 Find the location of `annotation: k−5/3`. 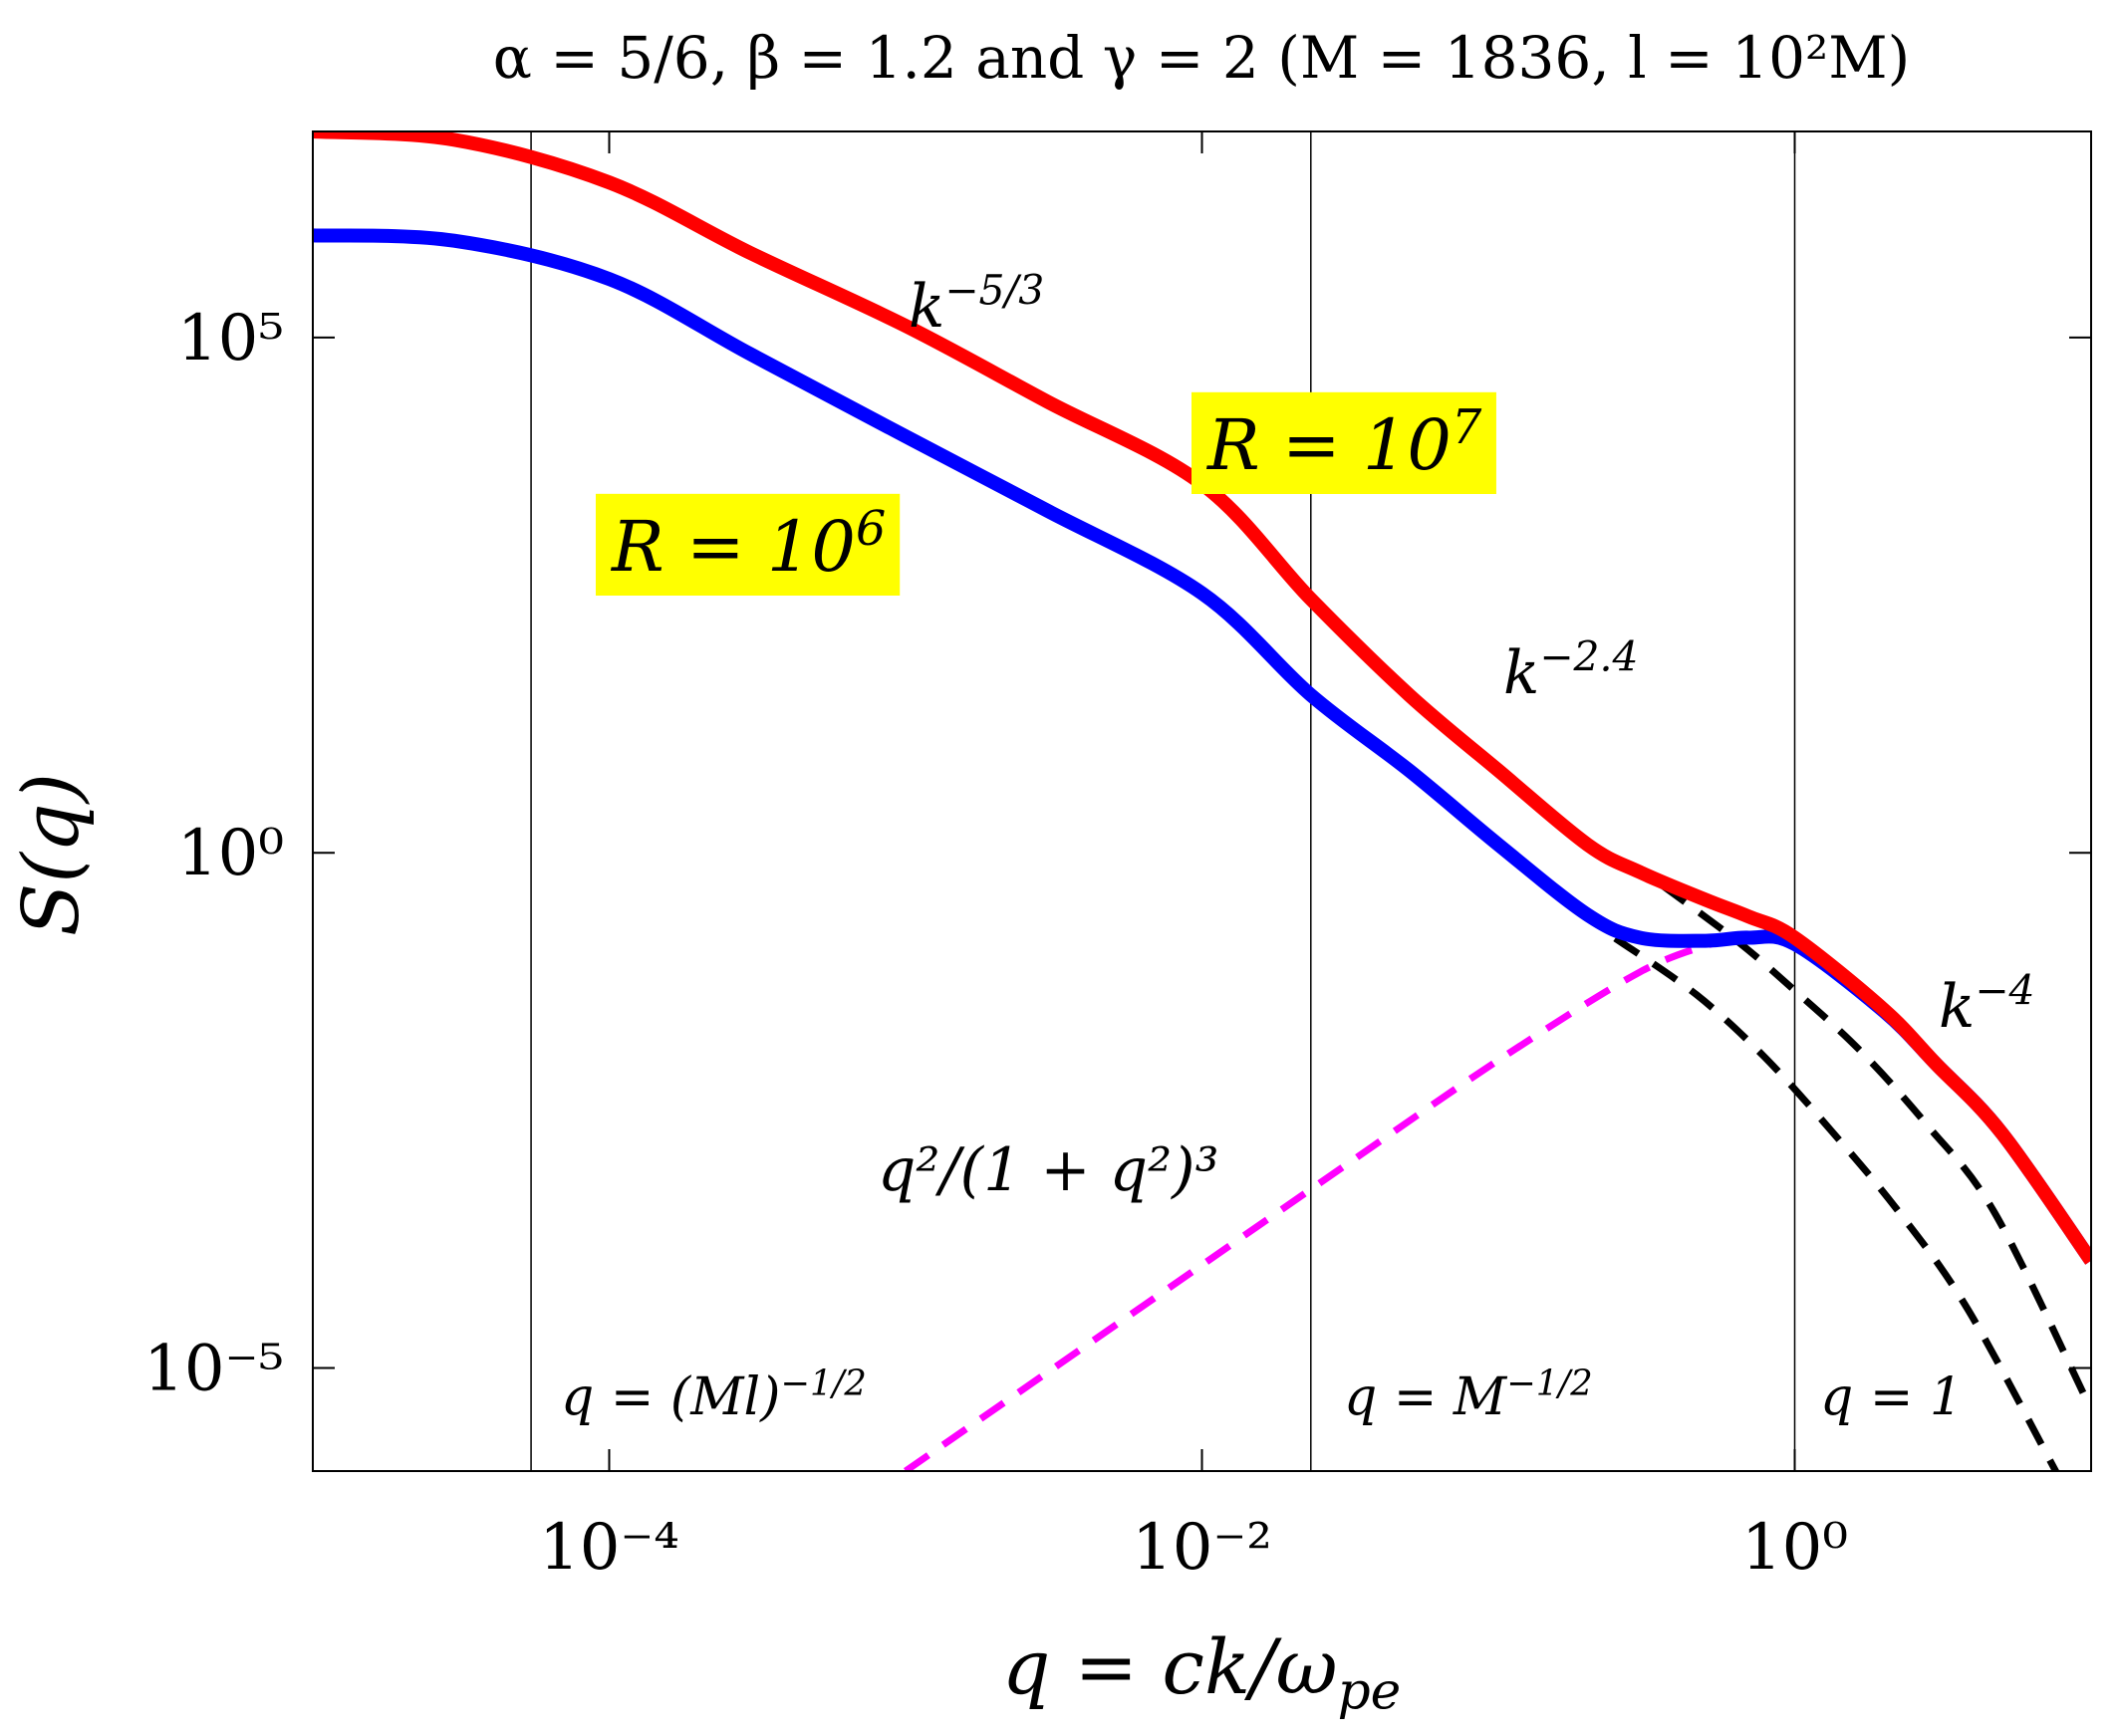

annotation: k−5/3 is located at coordinates (976, 304).